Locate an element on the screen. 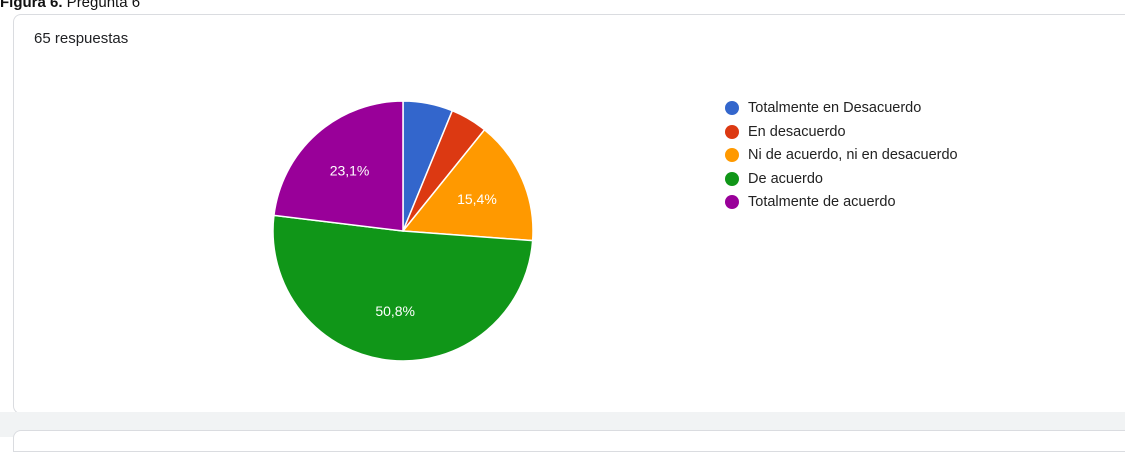  pie-chart: 15,4% 50,8% 23,1% is located at coordinates (403, 231).